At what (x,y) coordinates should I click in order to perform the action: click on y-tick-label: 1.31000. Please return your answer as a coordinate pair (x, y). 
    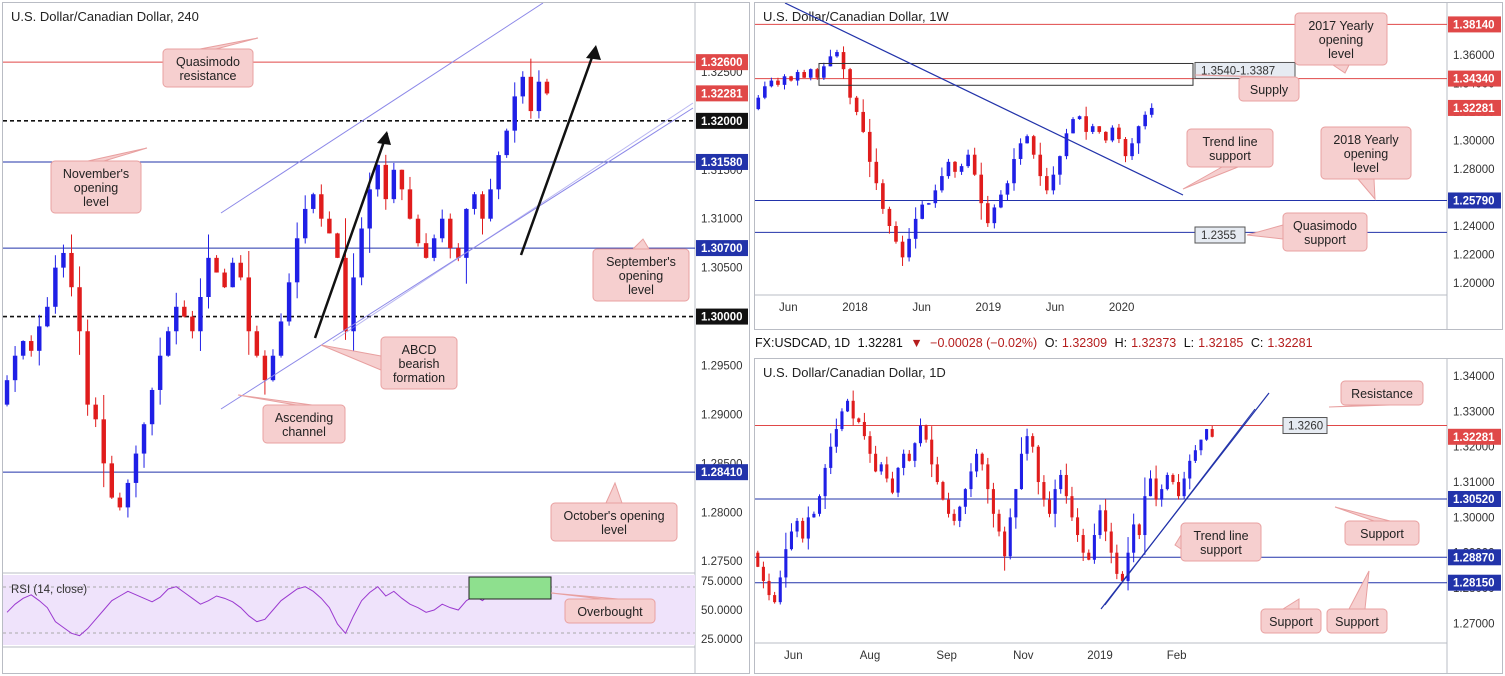
    Looking at the image, I should click on (722, 220).